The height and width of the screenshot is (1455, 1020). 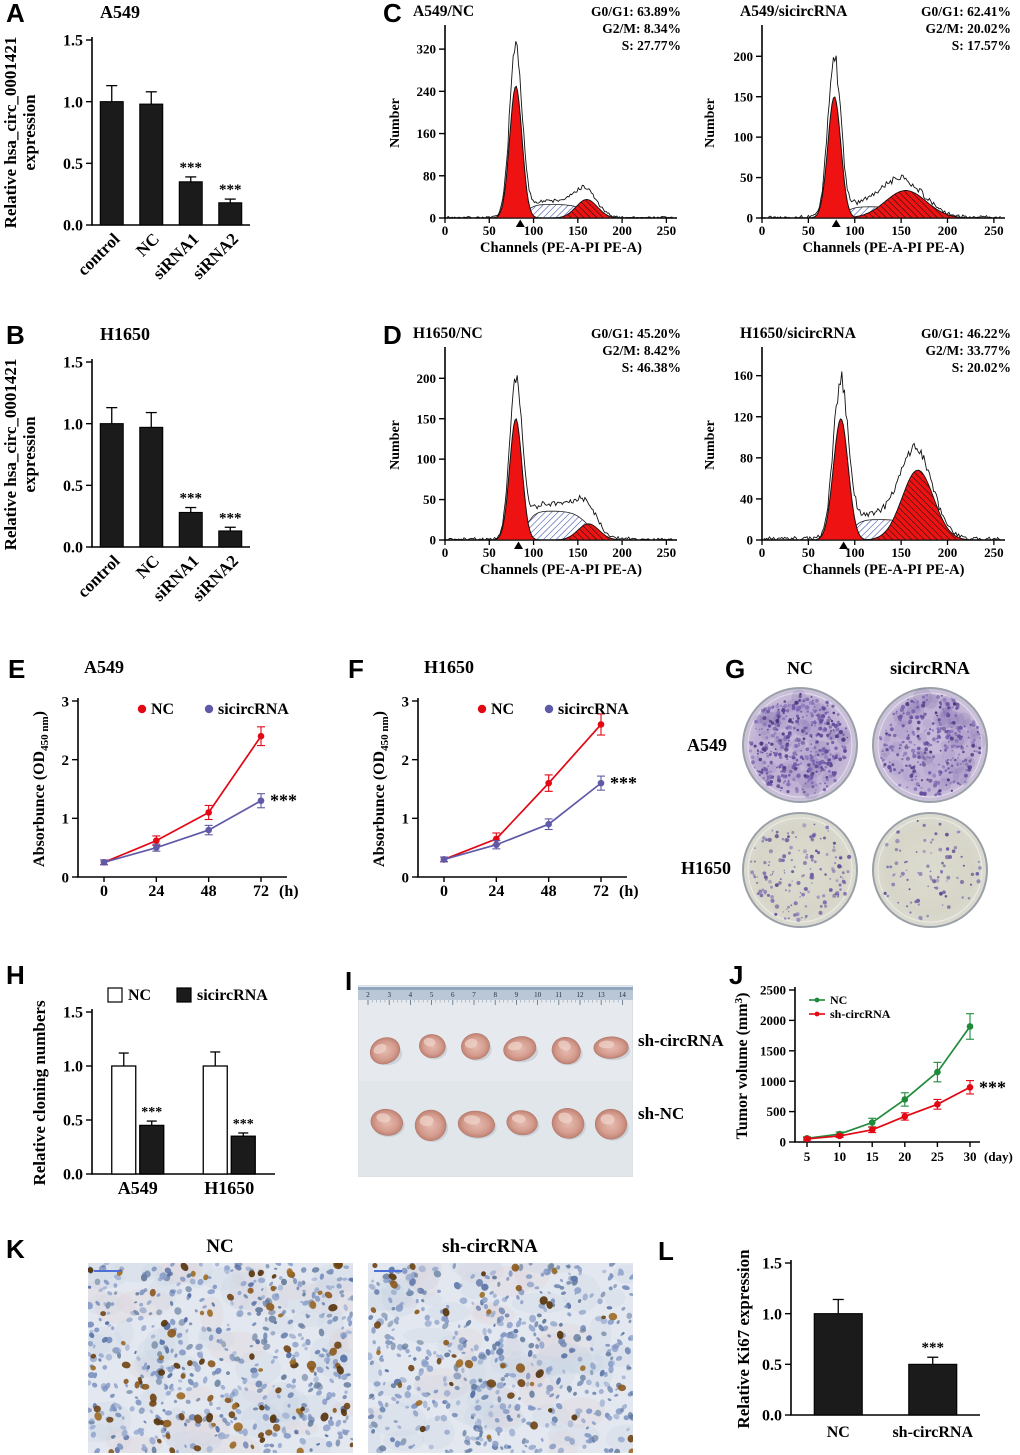 I want to click on svg-text: 250, so click(x=667, y=230).